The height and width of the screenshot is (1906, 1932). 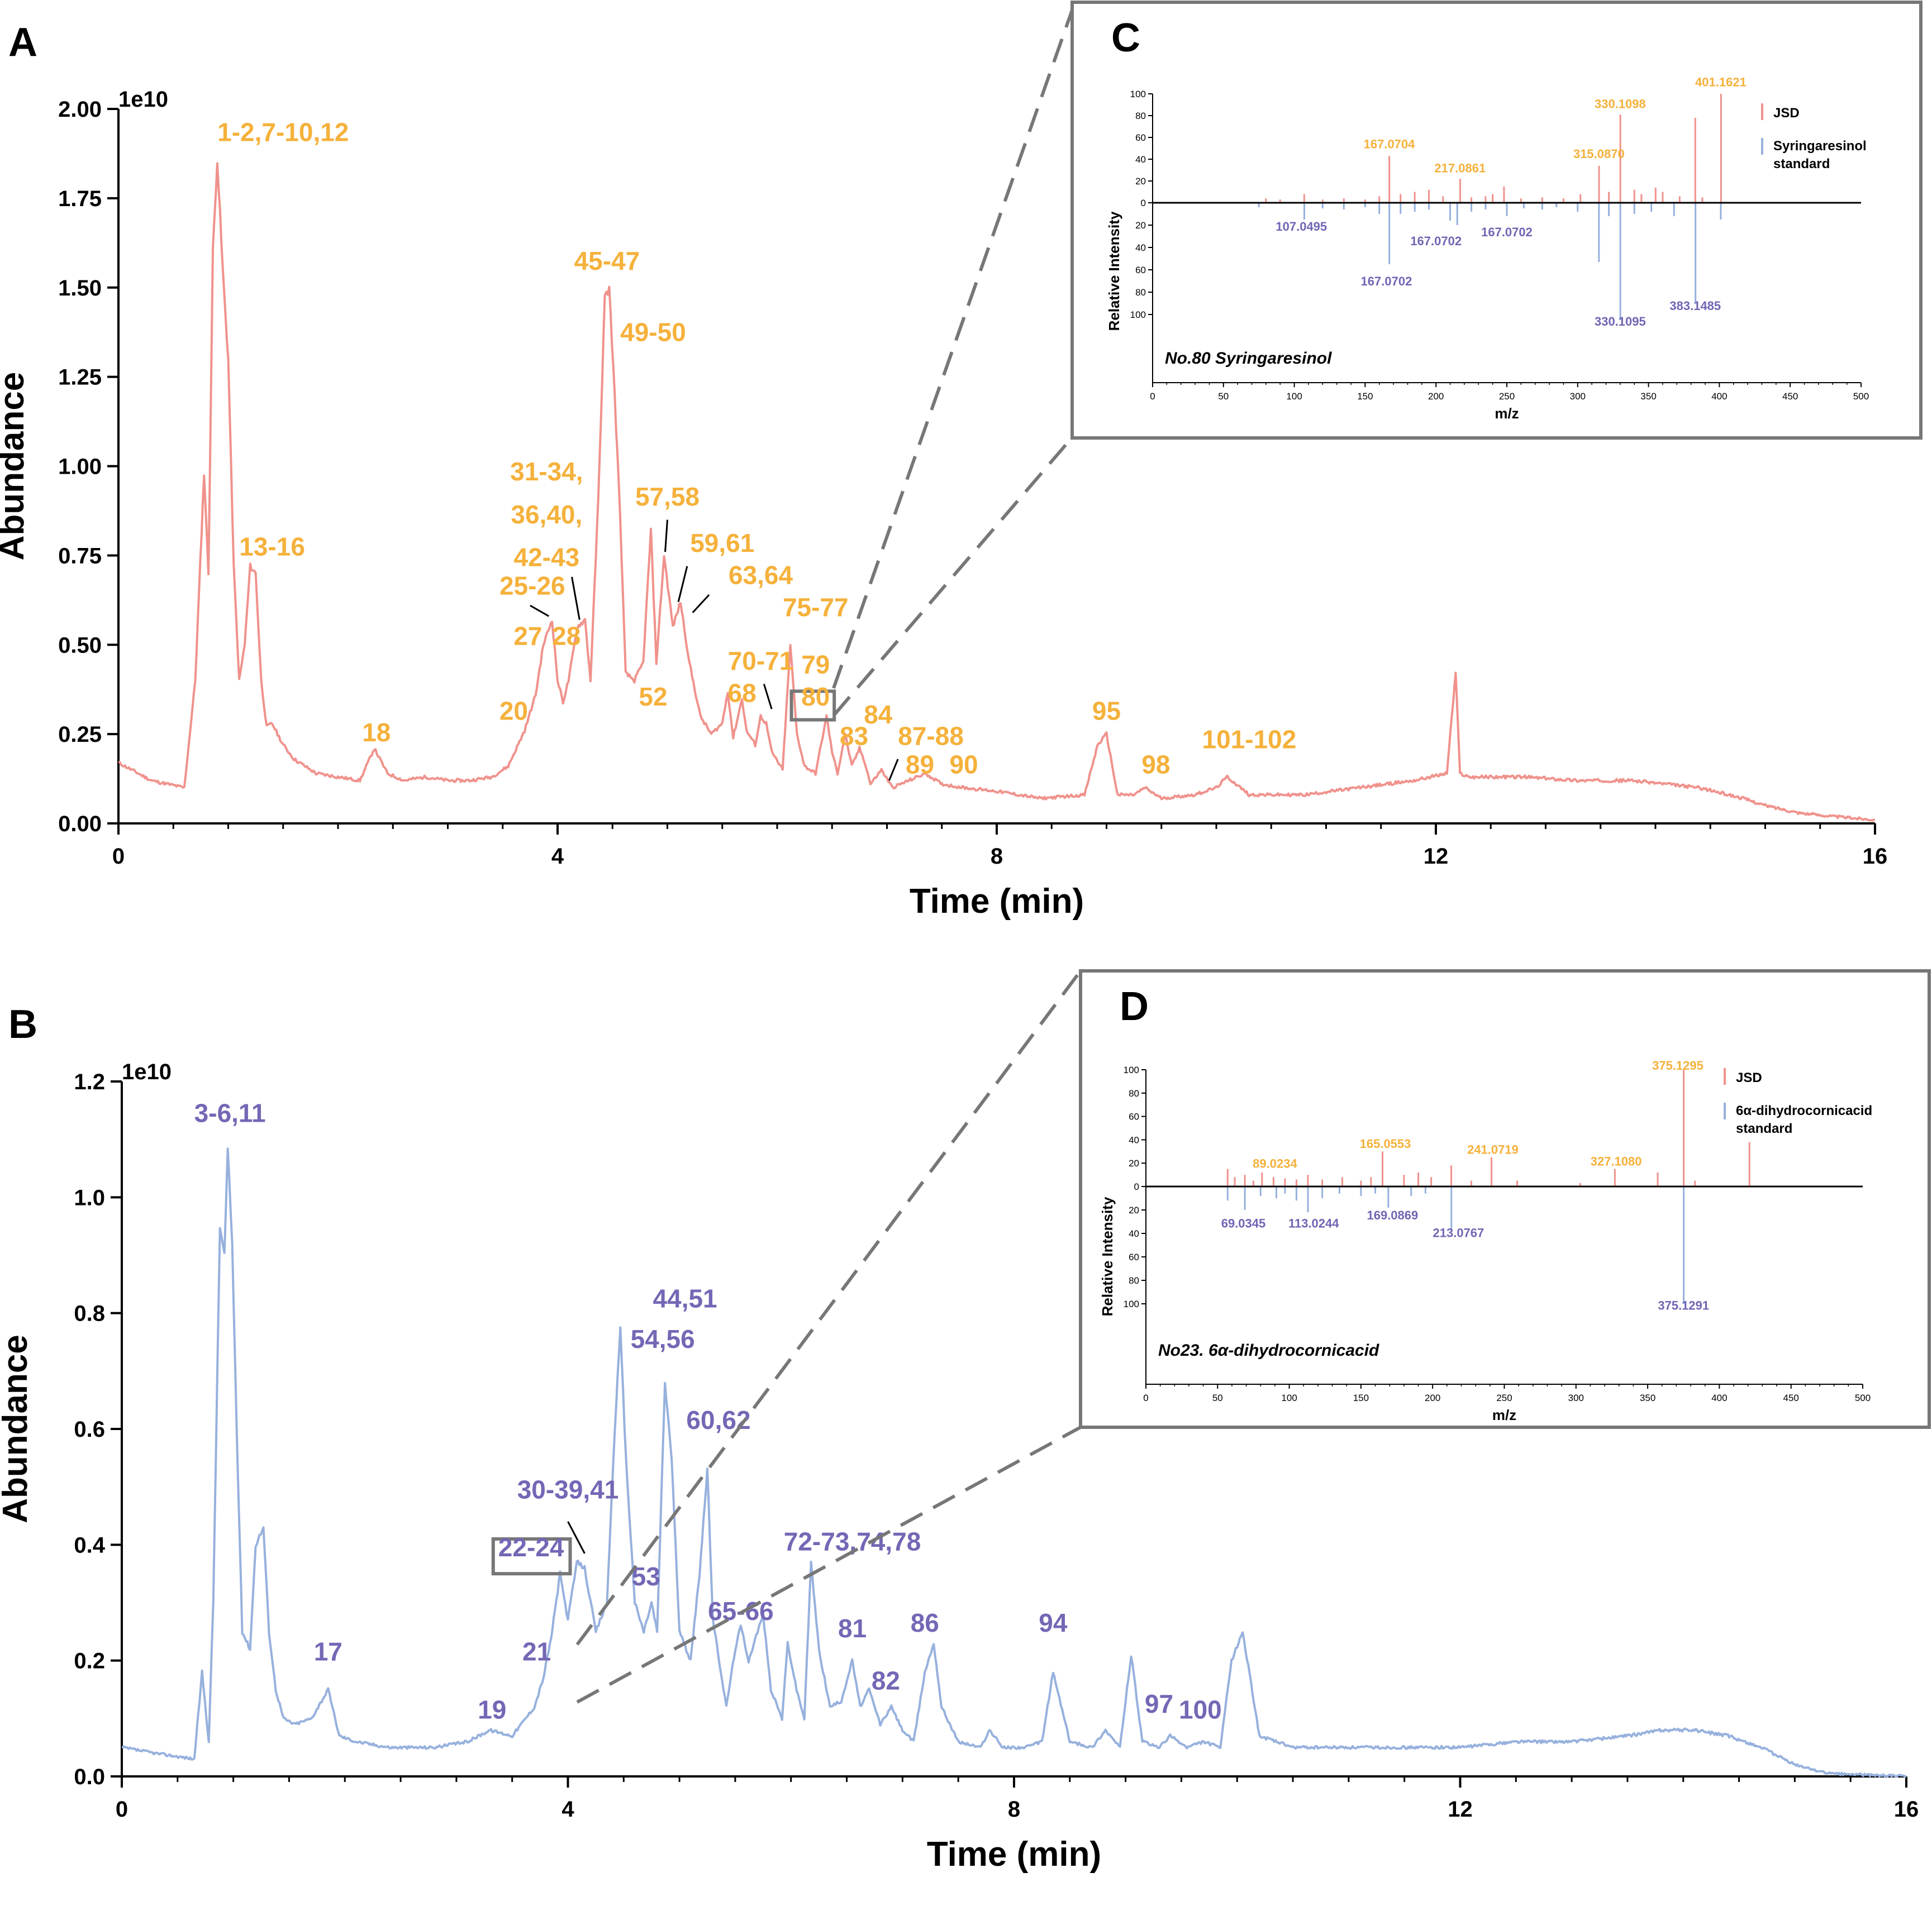 What do you see at coordinates (1249, 358) in the screenshot?
I see `compound-name: No.80 Syringaresinol` at bounding box center [1249, 358].